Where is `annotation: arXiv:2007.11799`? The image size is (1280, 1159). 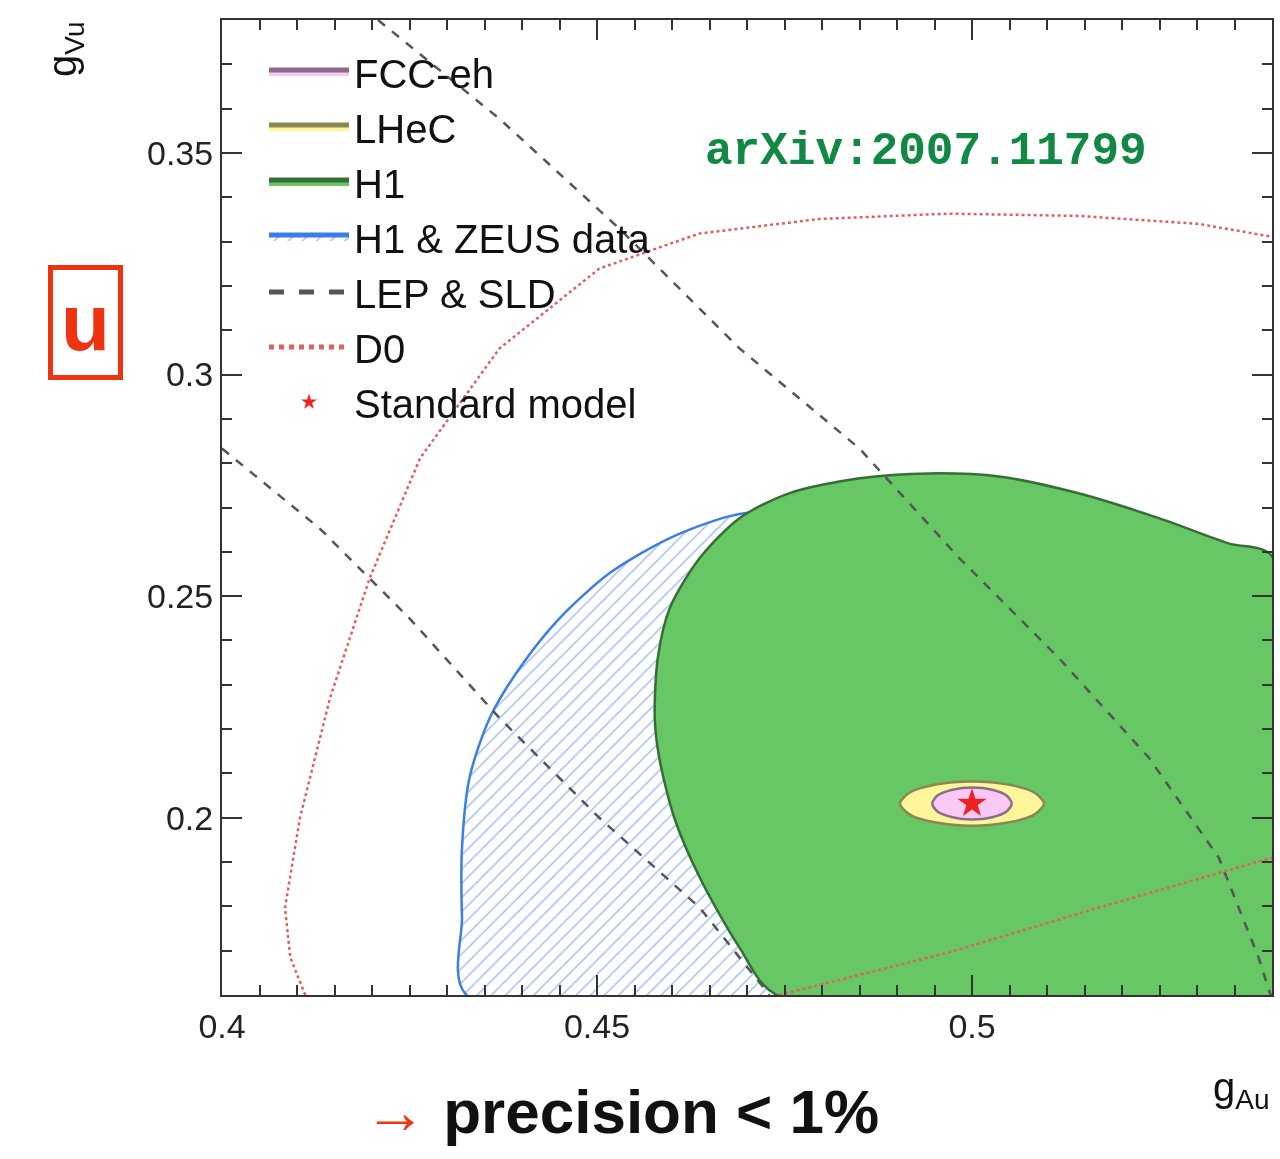
annotation: arXiv:2007.11799 is located at coordinates (926, 152).